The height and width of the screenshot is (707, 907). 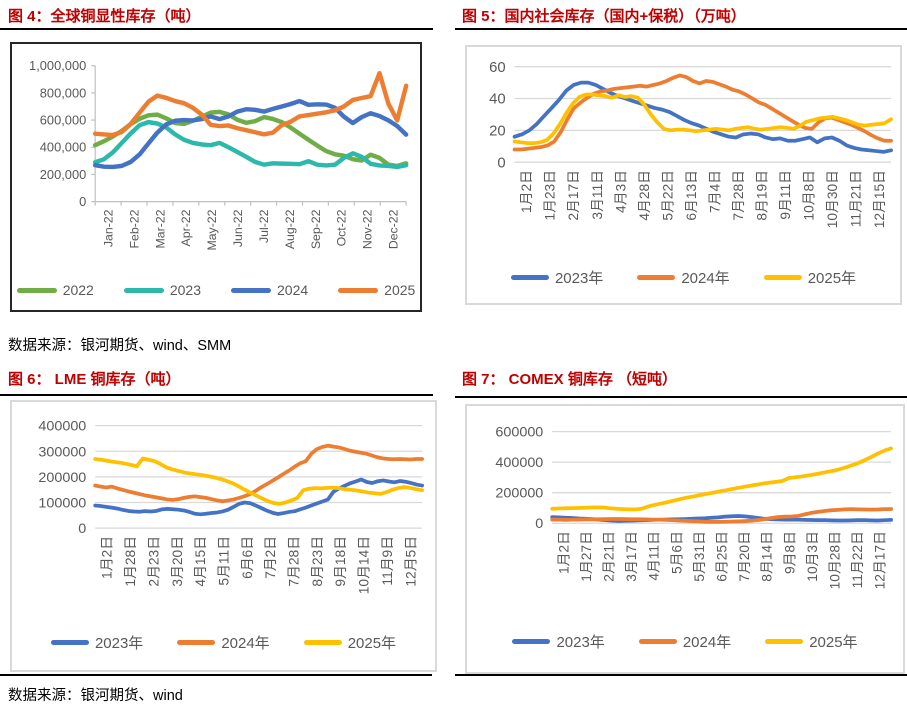 What do you see at coordinates (134, 228) in the screenshot?
I see `svg-text: Feb-22` at bounding box center [134, 228].